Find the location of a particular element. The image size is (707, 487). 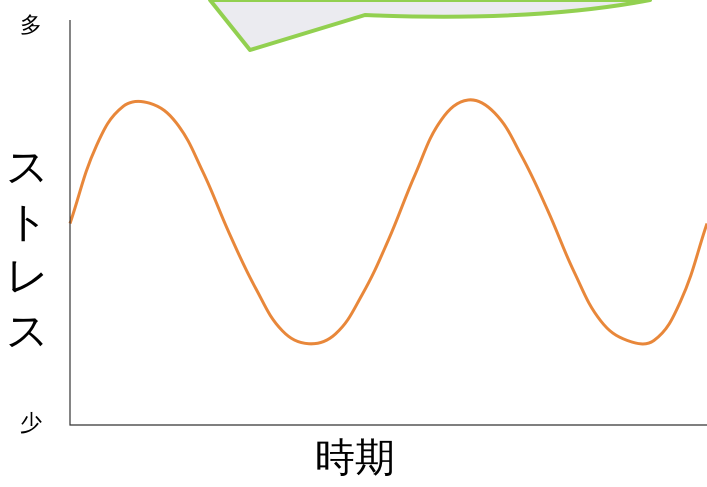

x-axis-title: 時期 is located at coordinates (355, 458).